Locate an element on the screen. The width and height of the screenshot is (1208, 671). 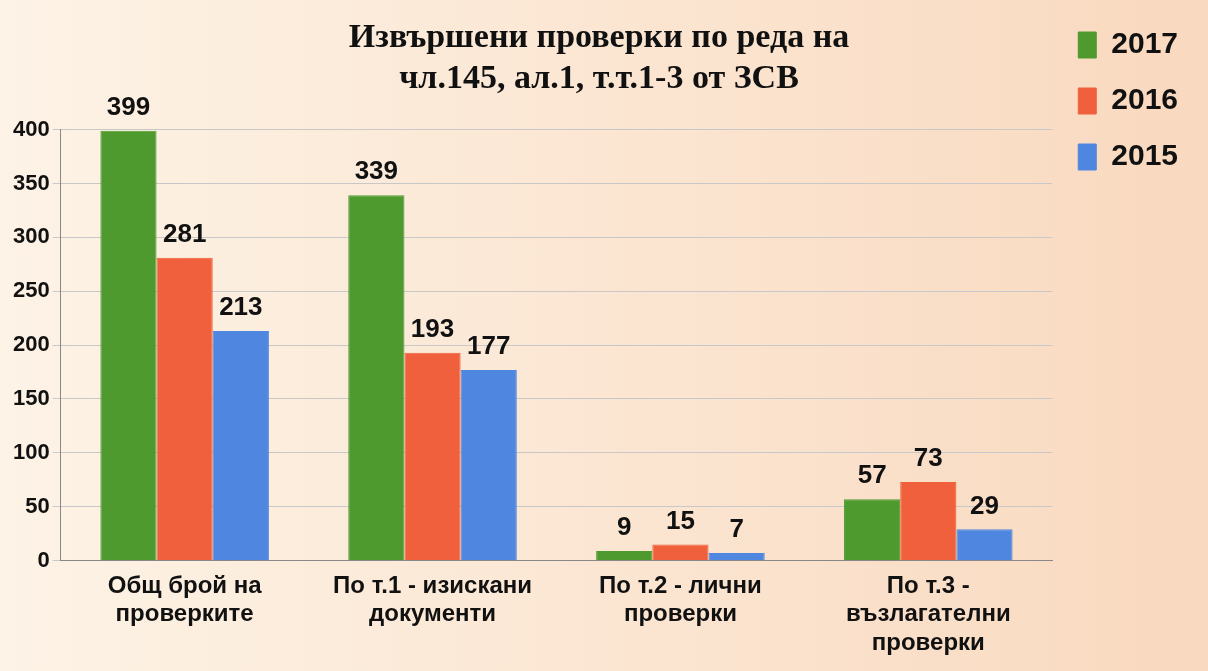
data-label: 9 is located at coordinates (624, 526).